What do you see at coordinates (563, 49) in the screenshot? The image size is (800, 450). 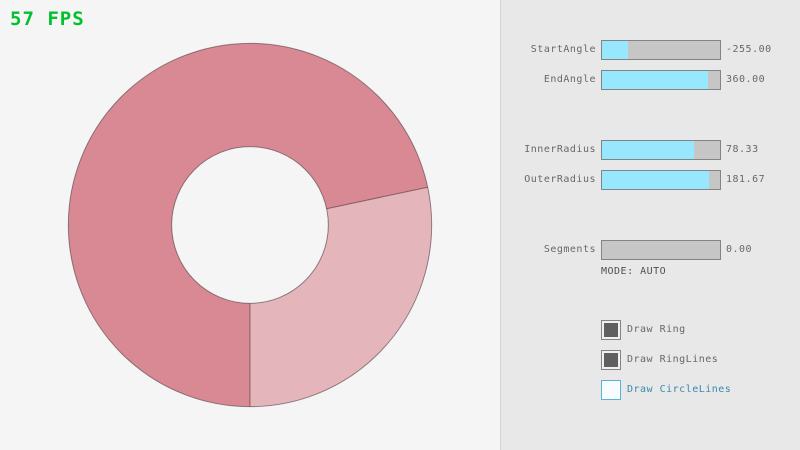 I see `slider-label-startangle: StartAngle` at bounding box center [563, 49].